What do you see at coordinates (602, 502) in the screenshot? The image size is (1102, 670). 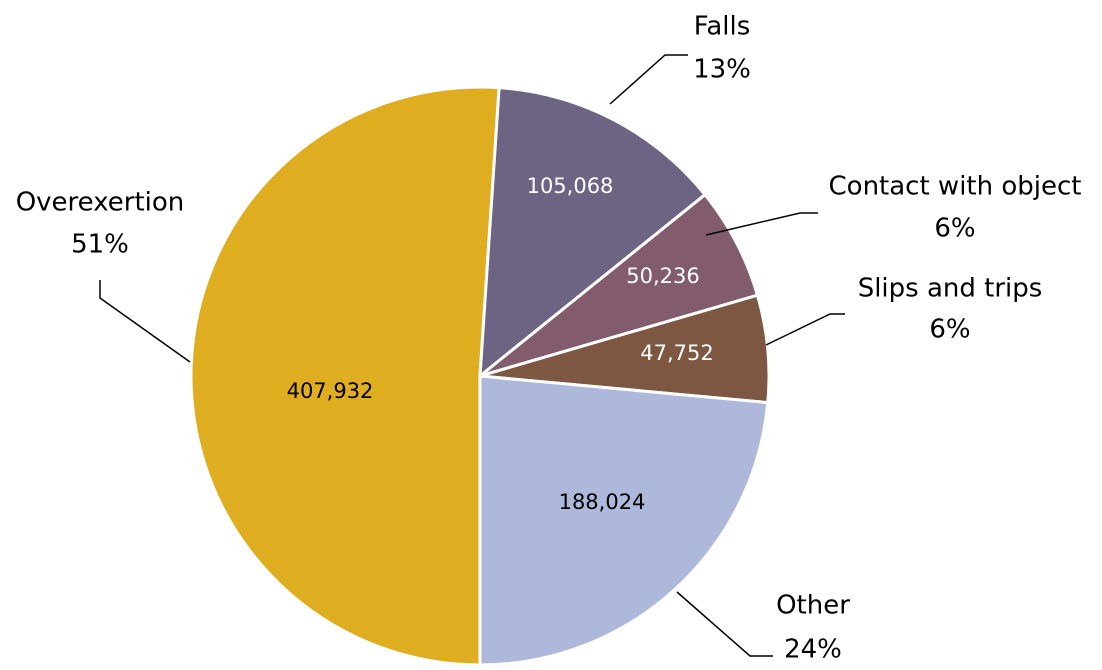 I see `value-label: 188,024` at bounding box center [602, 502].